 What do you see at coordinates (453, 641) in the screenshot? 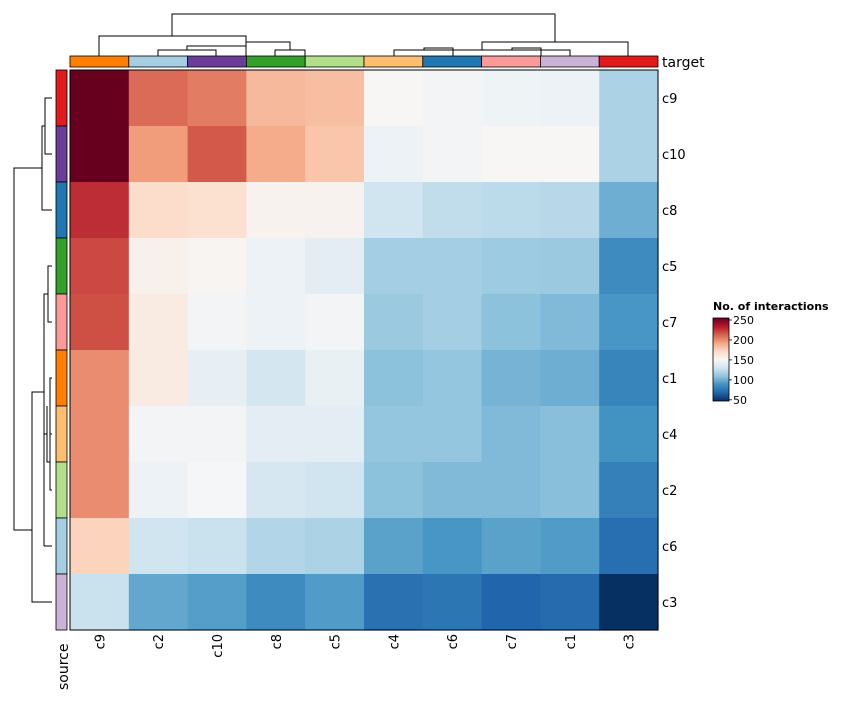
I see `column-tick-label: c6` at bounding box center [453, 641].